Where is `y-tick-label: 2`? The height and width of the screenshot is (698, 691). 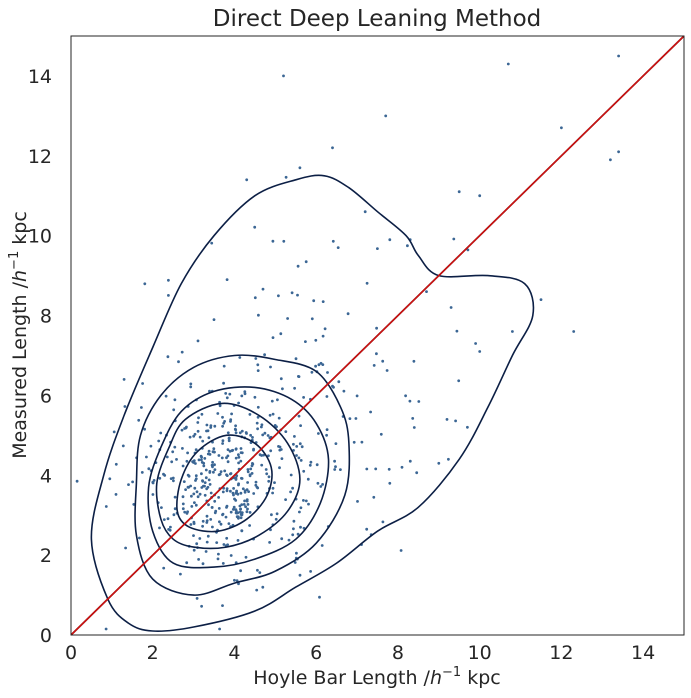
y-tick-label: 2 is located at coordinates (46, 556).